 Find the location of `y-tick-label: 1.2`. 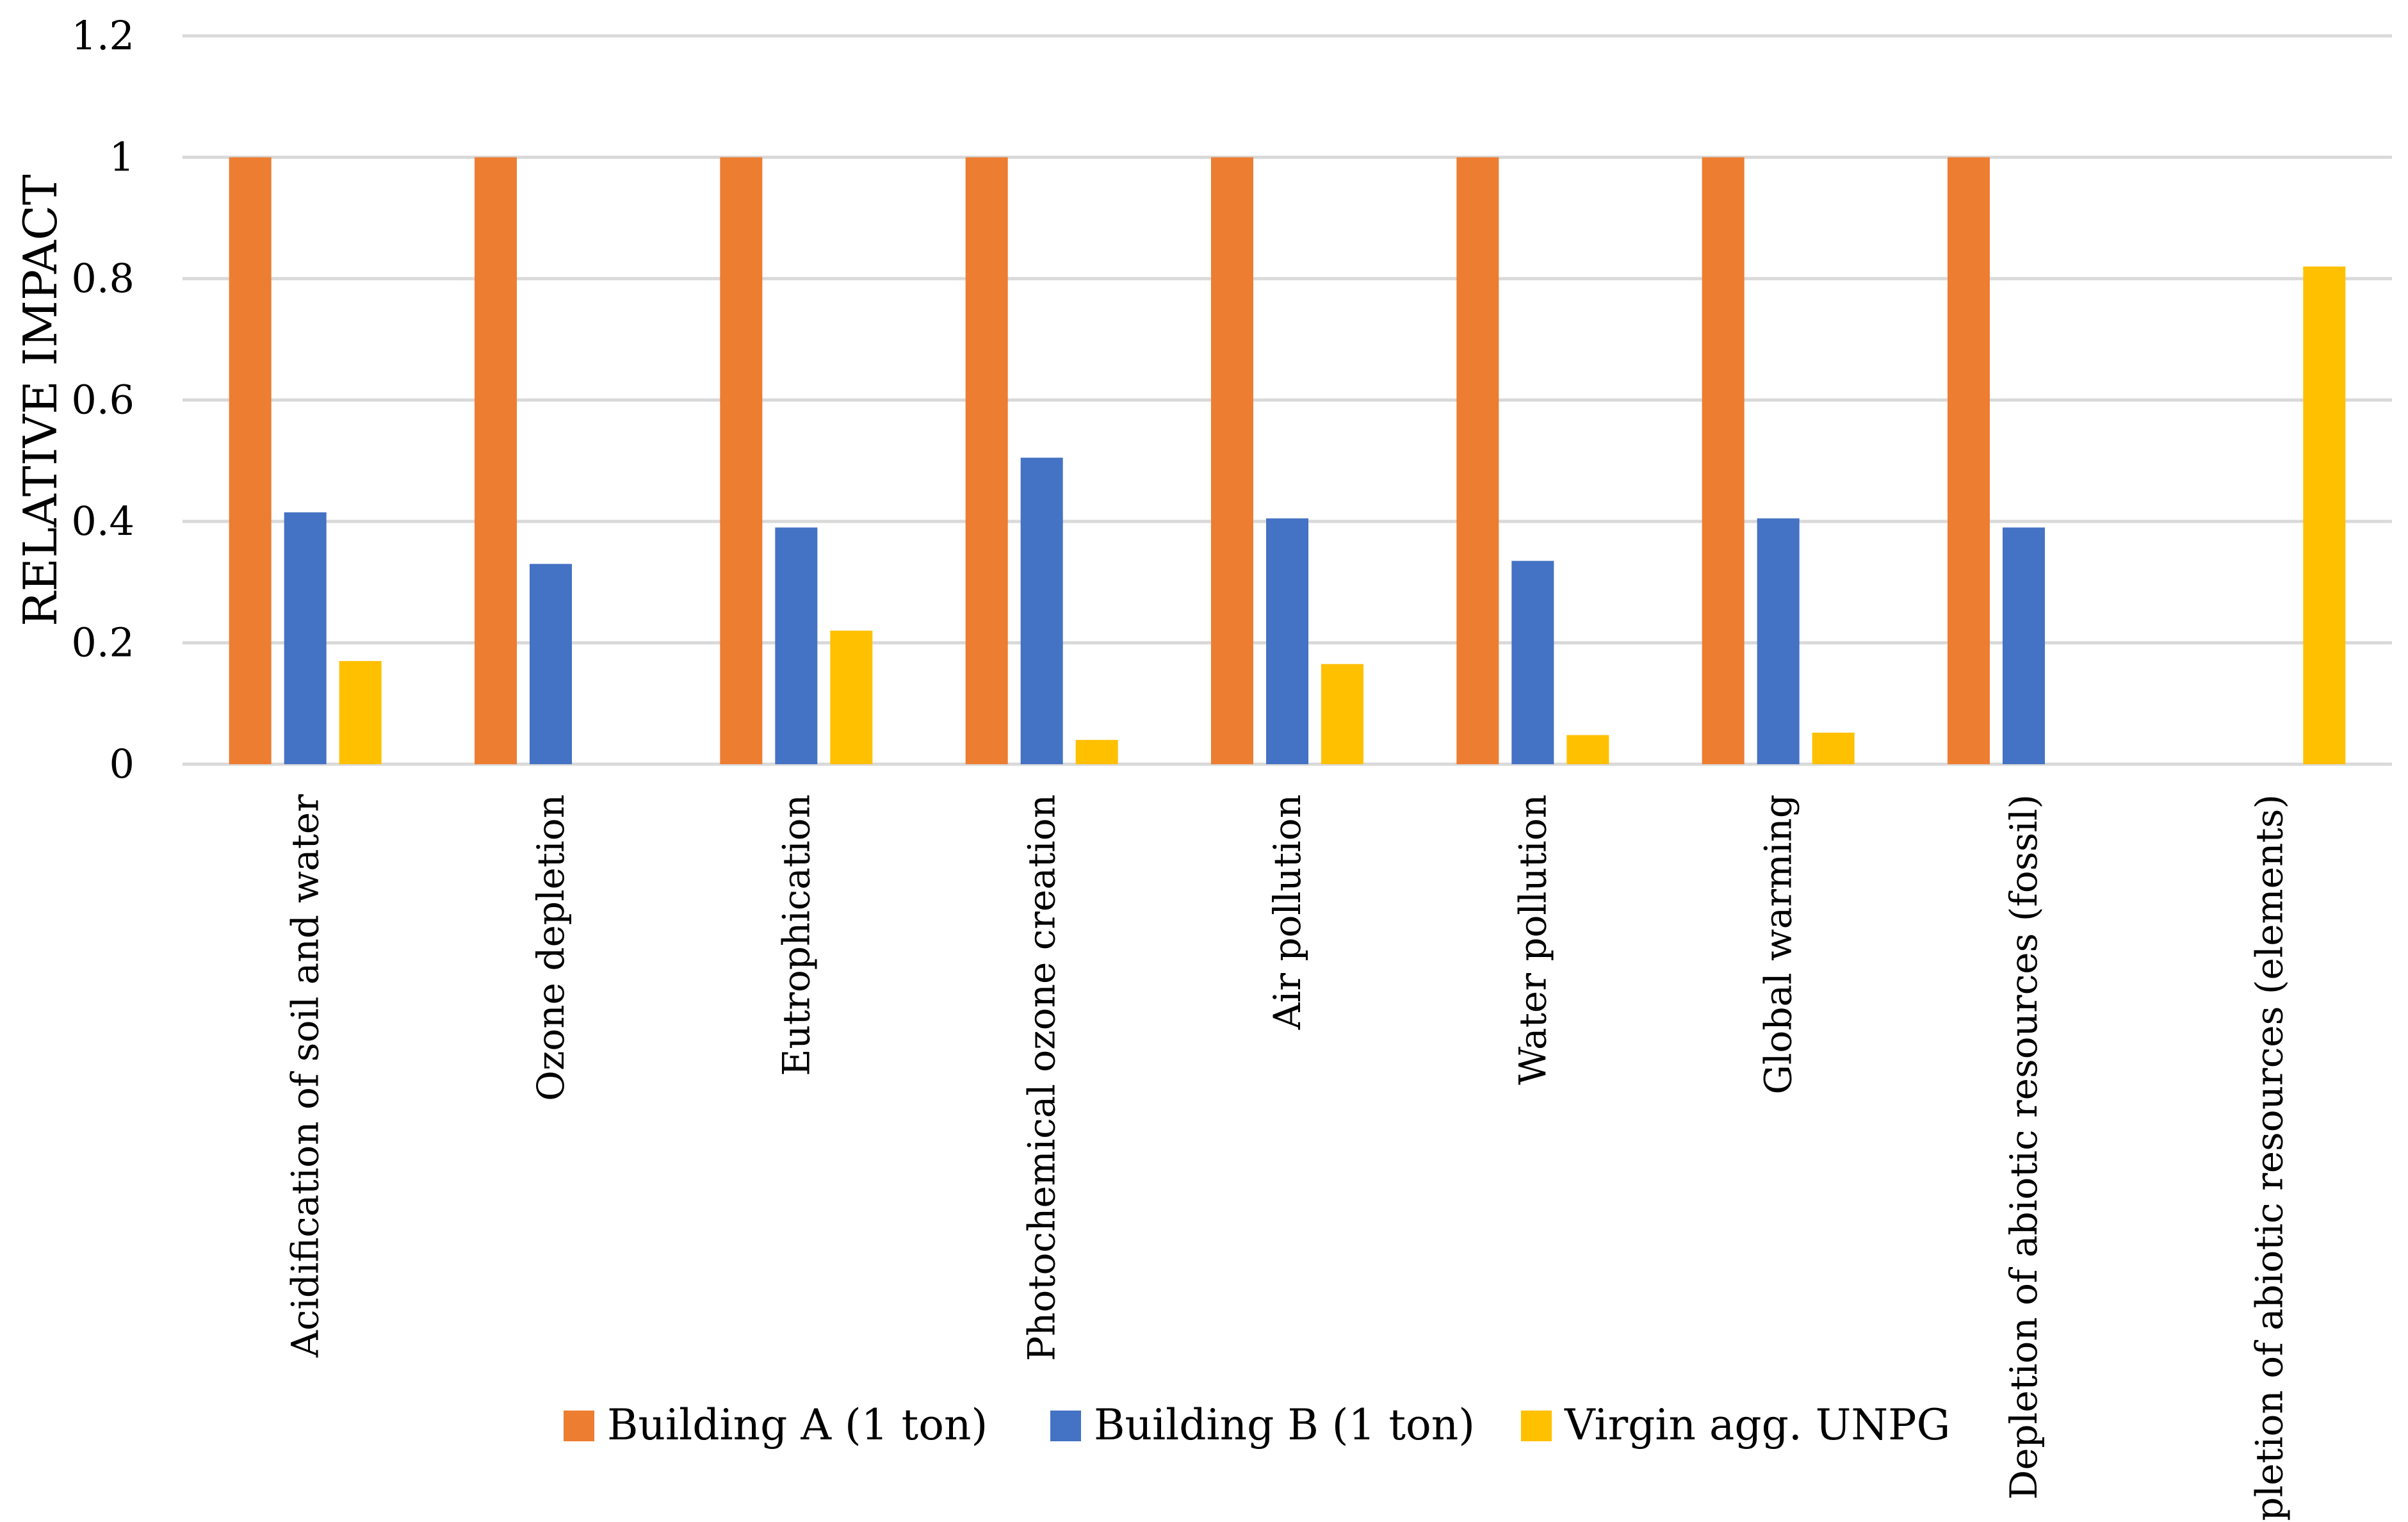

y-tick-label: 1.2 is located at coordinates (102, 35).